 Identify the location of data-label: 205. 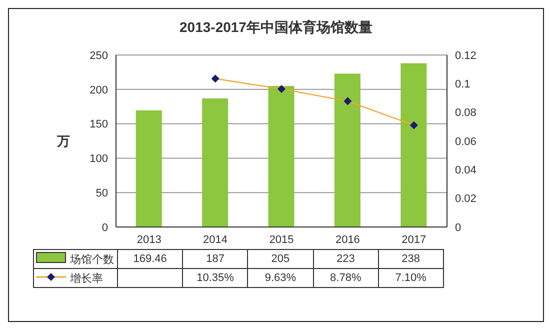
(281, 259).